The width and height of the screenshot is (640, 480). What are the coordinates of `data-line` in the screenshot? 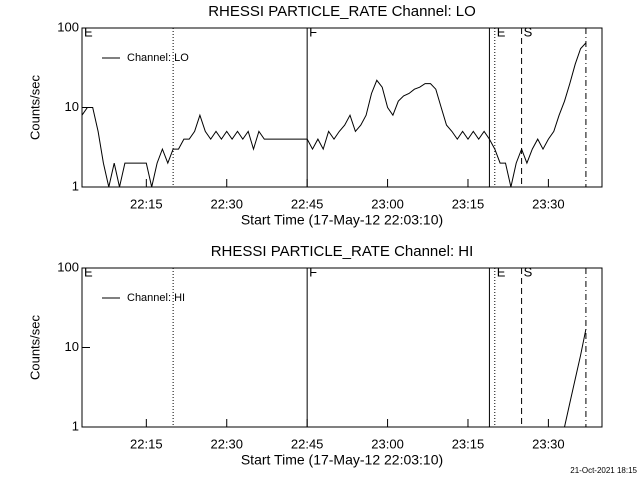 It's located at (575, 378).